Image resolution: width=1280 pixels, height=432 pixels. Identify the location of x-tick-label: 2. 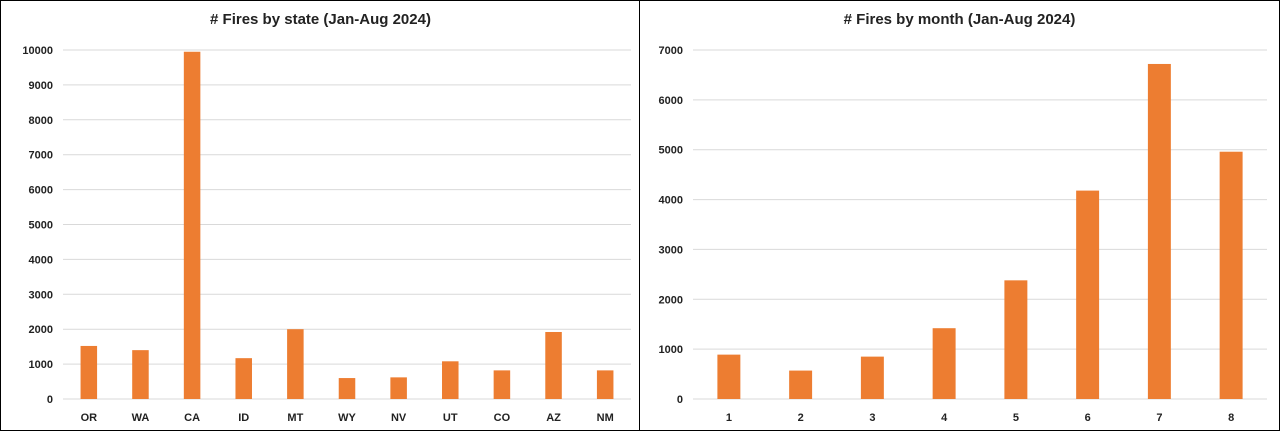
(801, 418).